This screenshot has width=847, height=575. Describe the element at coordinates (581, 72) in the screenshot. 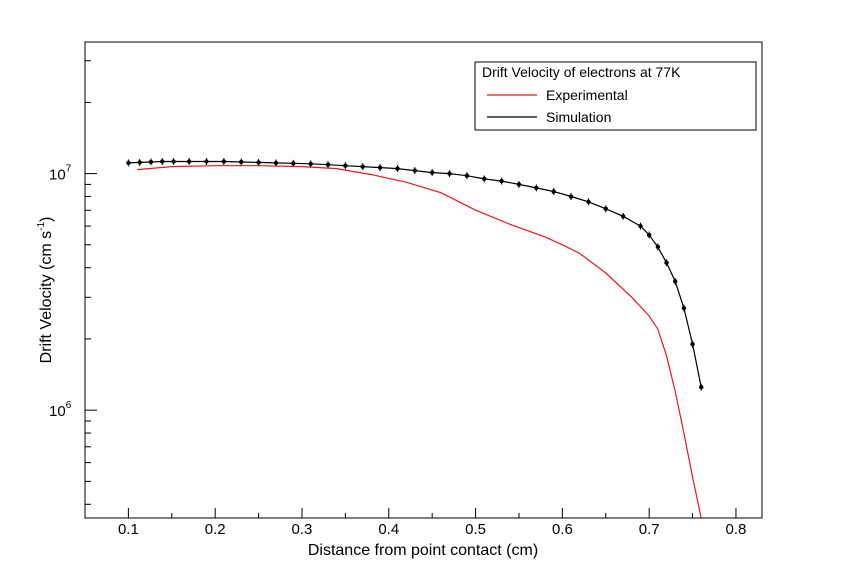

I see `legend-header: Drift Velocity of electrons at 77K` at that location.